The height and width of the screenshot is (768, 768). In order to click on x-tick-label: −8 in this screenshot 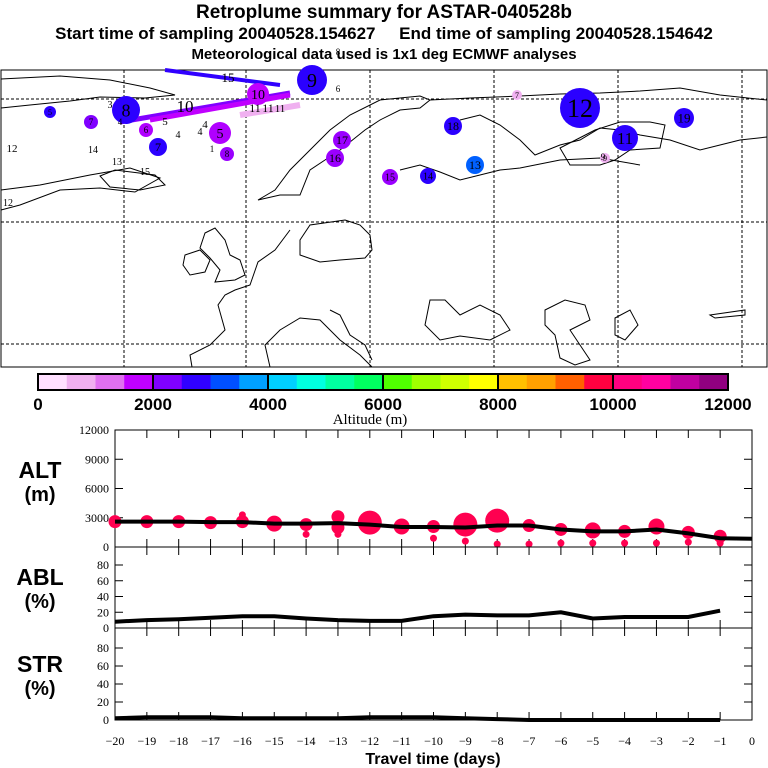, I will do `click(497, 741)`.